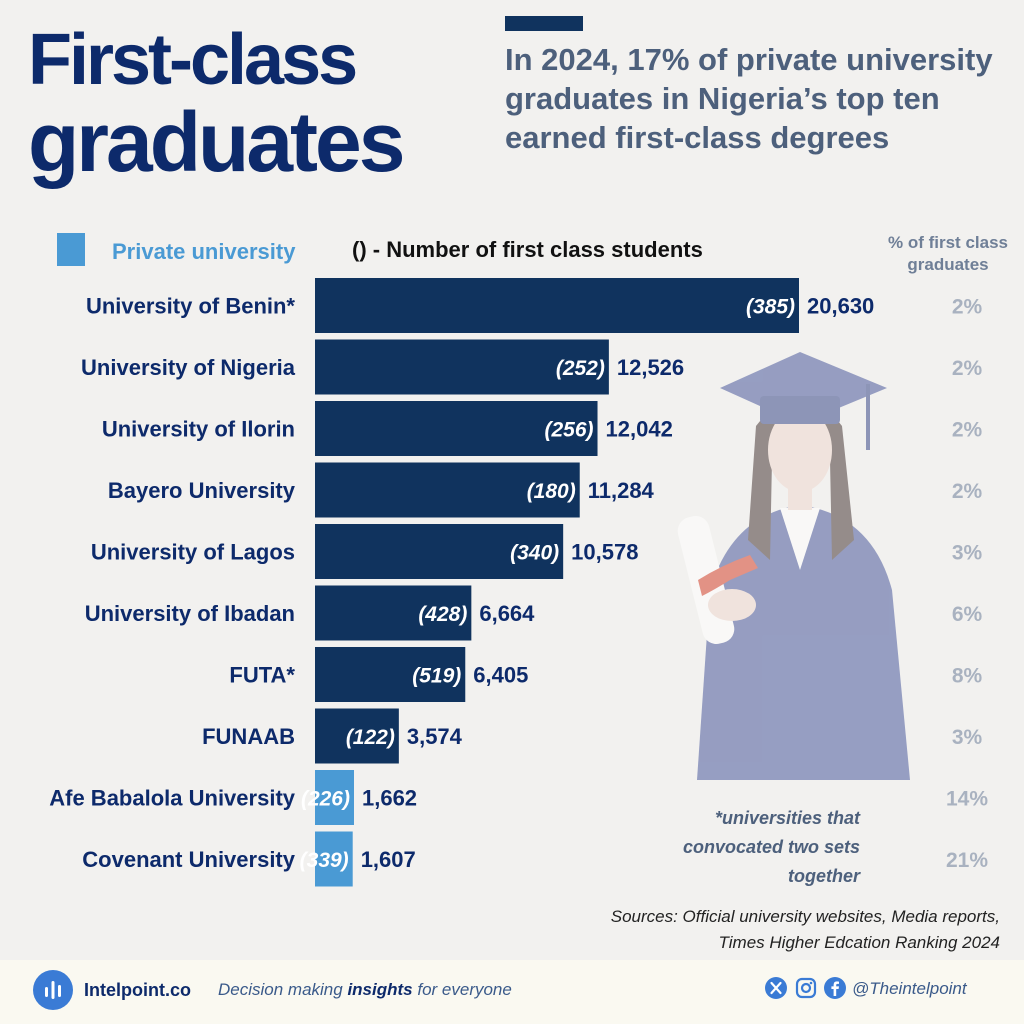  I want to click on category-label: Afe Babalola University, so click(172, 798).